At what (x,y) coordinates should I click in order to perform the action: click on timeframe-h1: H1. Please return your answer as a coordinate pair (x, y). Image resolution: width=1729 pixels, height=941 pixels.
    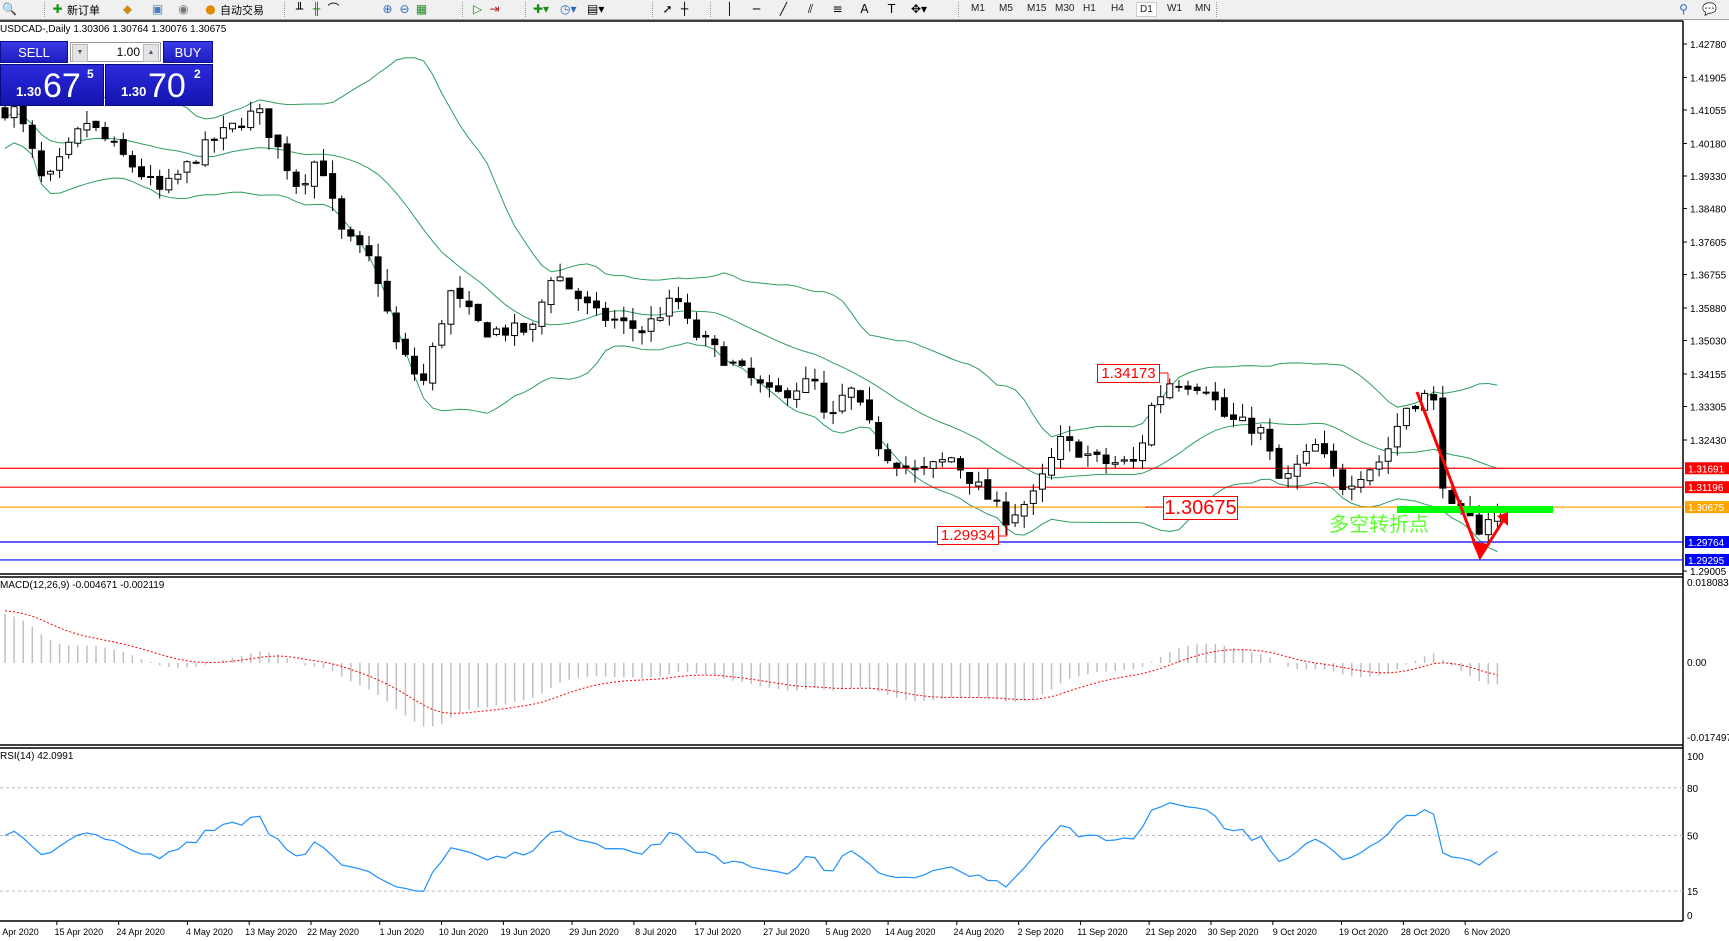
    Looking at the image, I should click on (1089, 8).